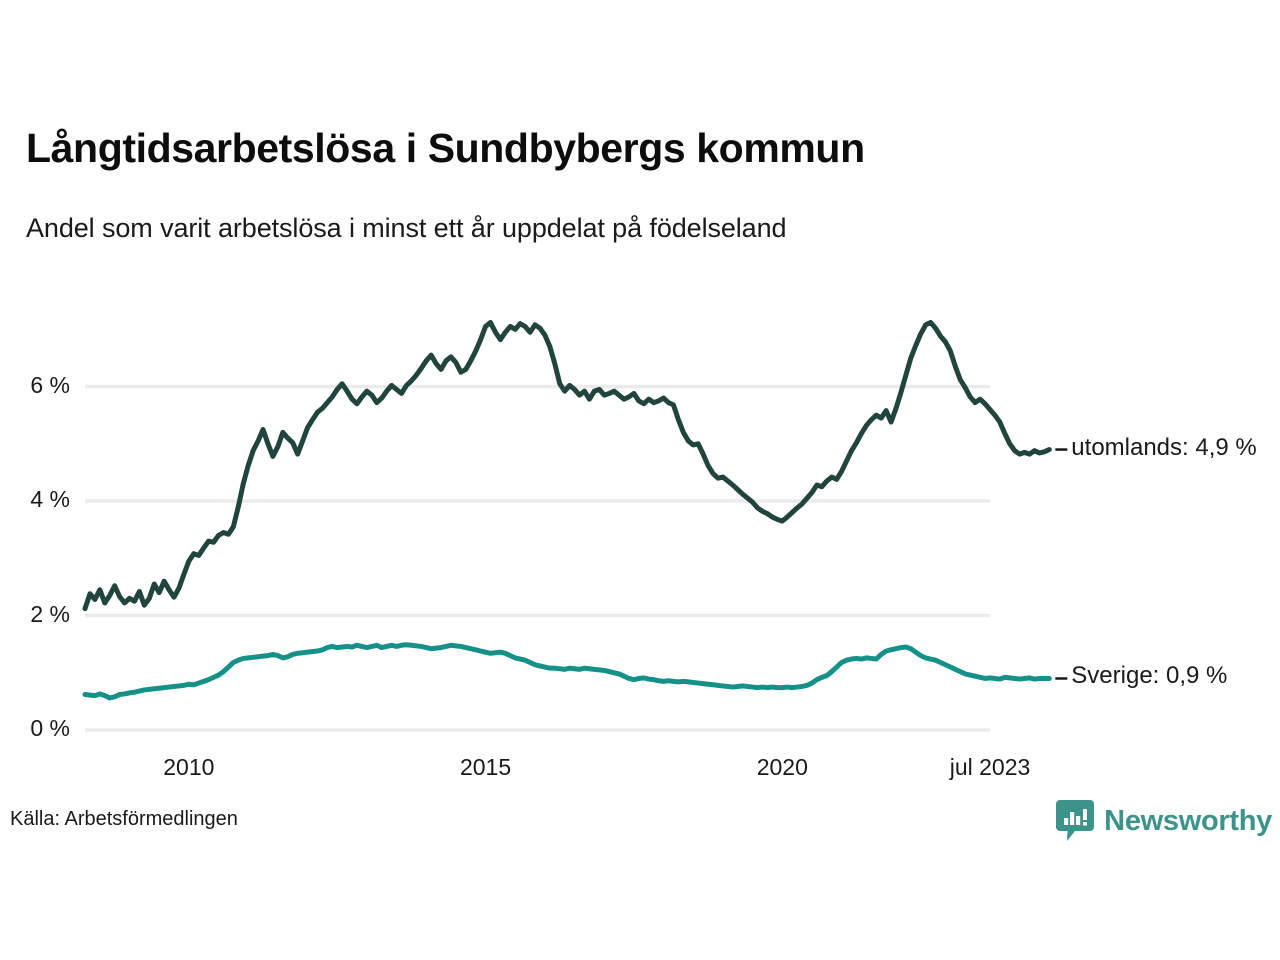 The height and width of the screenshot is (960, 1280). I want to click on x-axis-tick-label: 2015, so click(485, 767).